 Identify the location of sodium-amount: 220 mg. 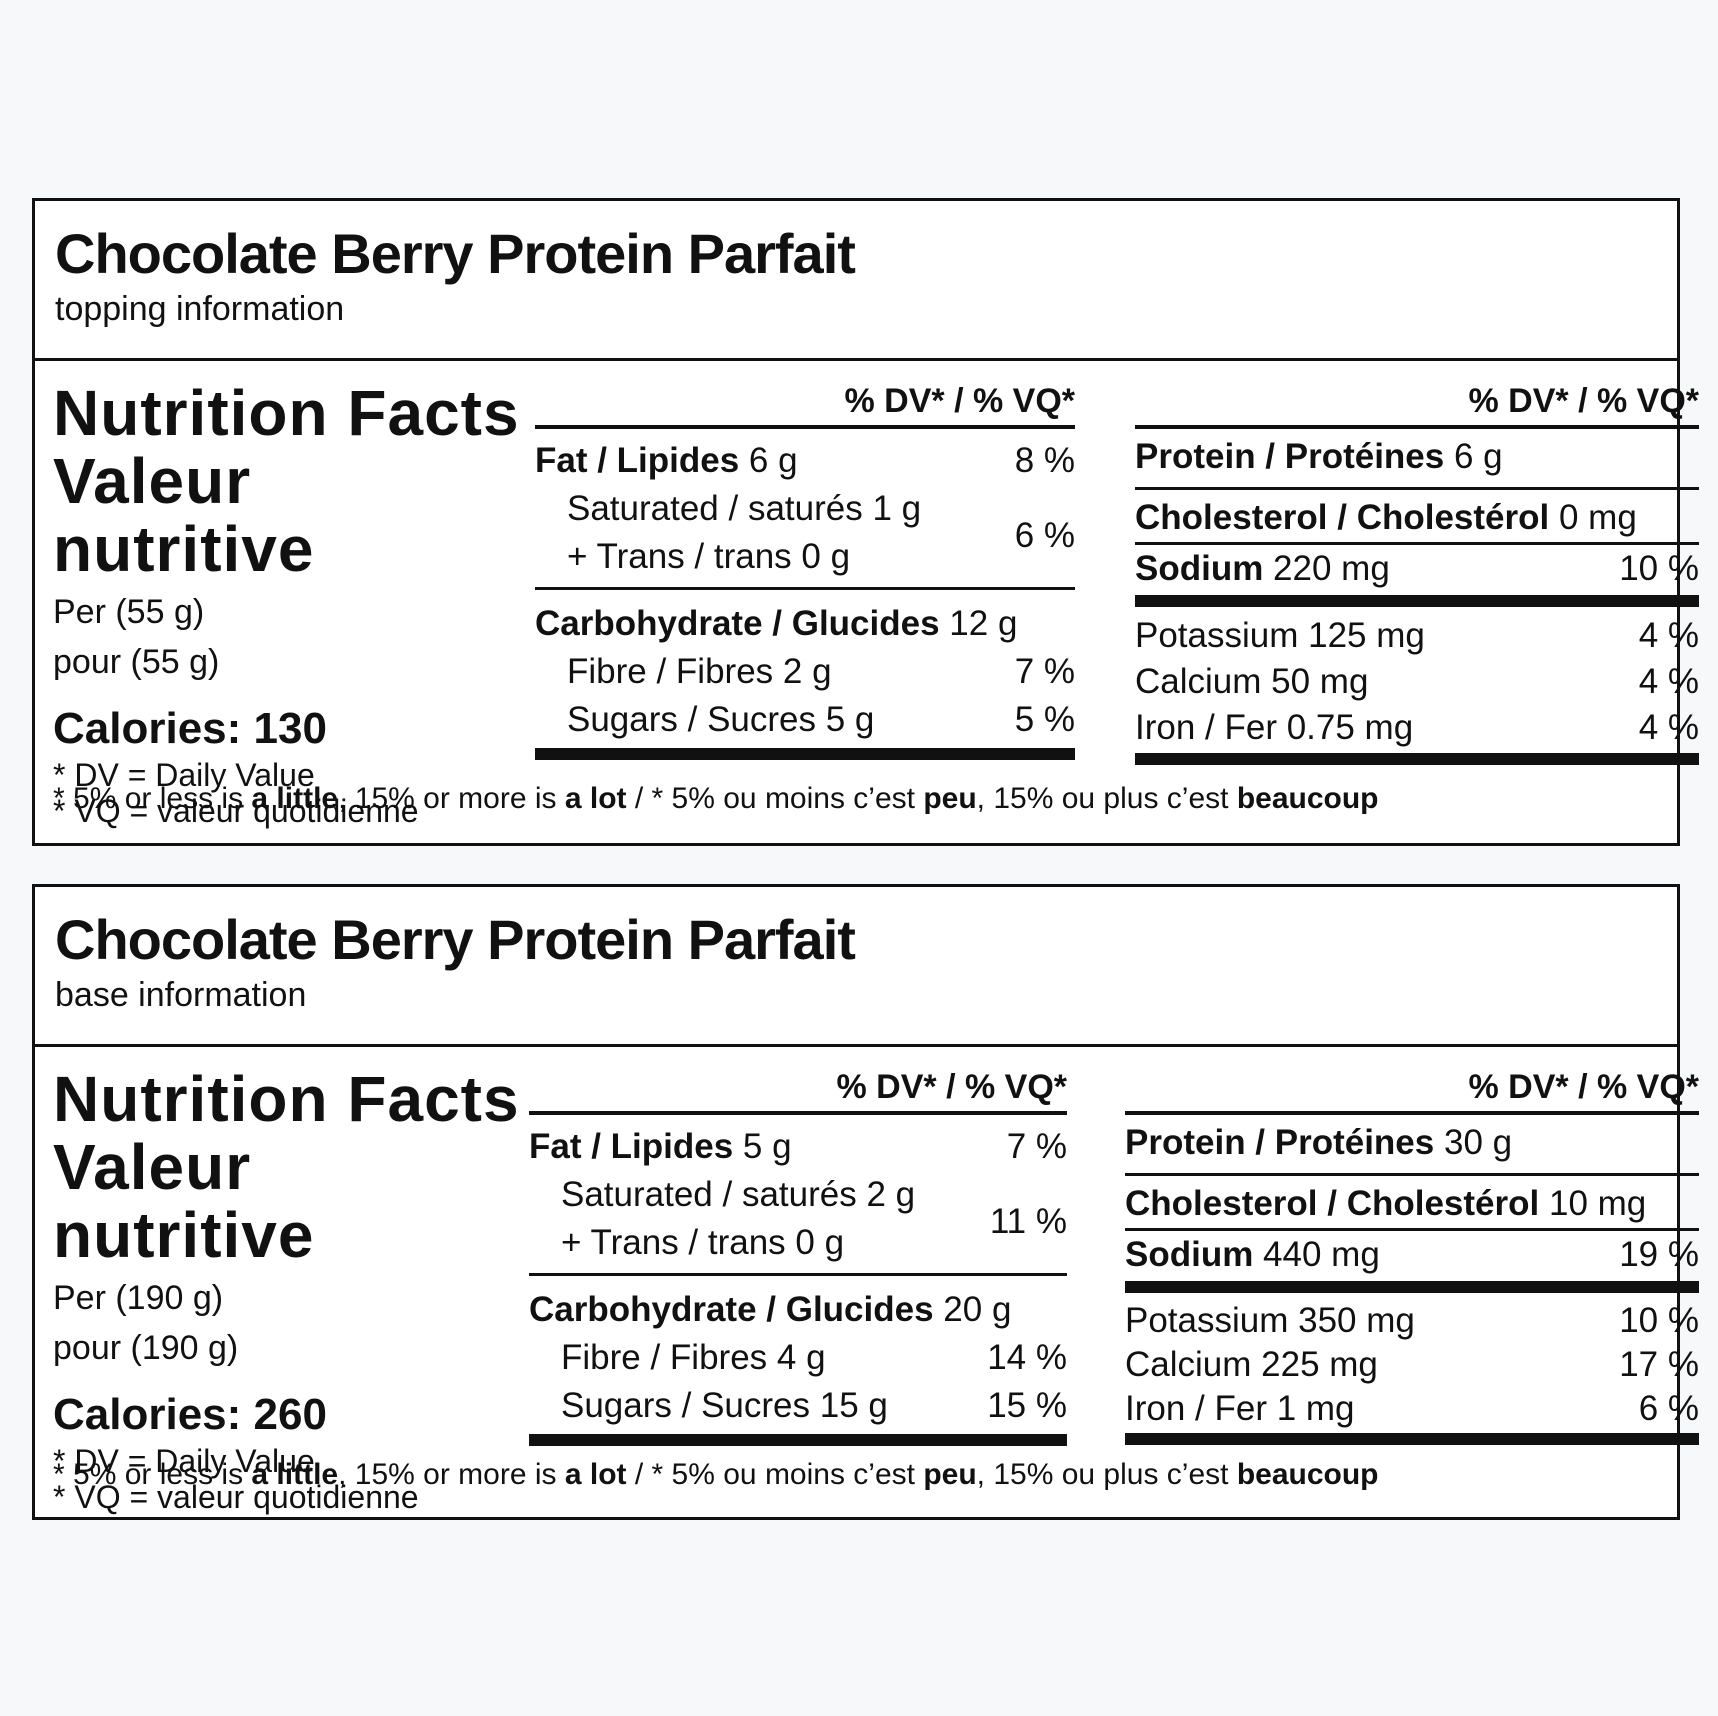
(1326, 568).